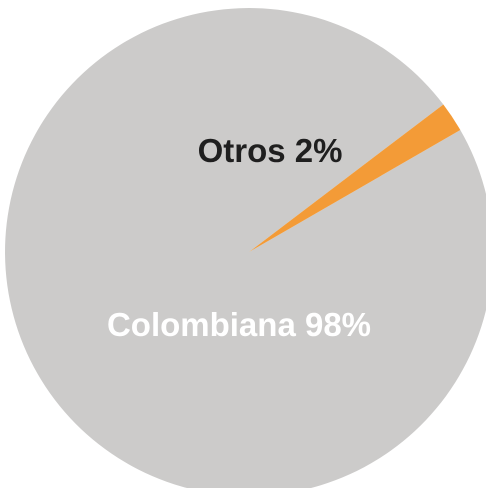 This screenshot has height=488, width=486. What do you see at coordinates (270, 150) in the screenshot?
I see `slice-label-otros: Otros 2%` at bounding box center [270, 150].